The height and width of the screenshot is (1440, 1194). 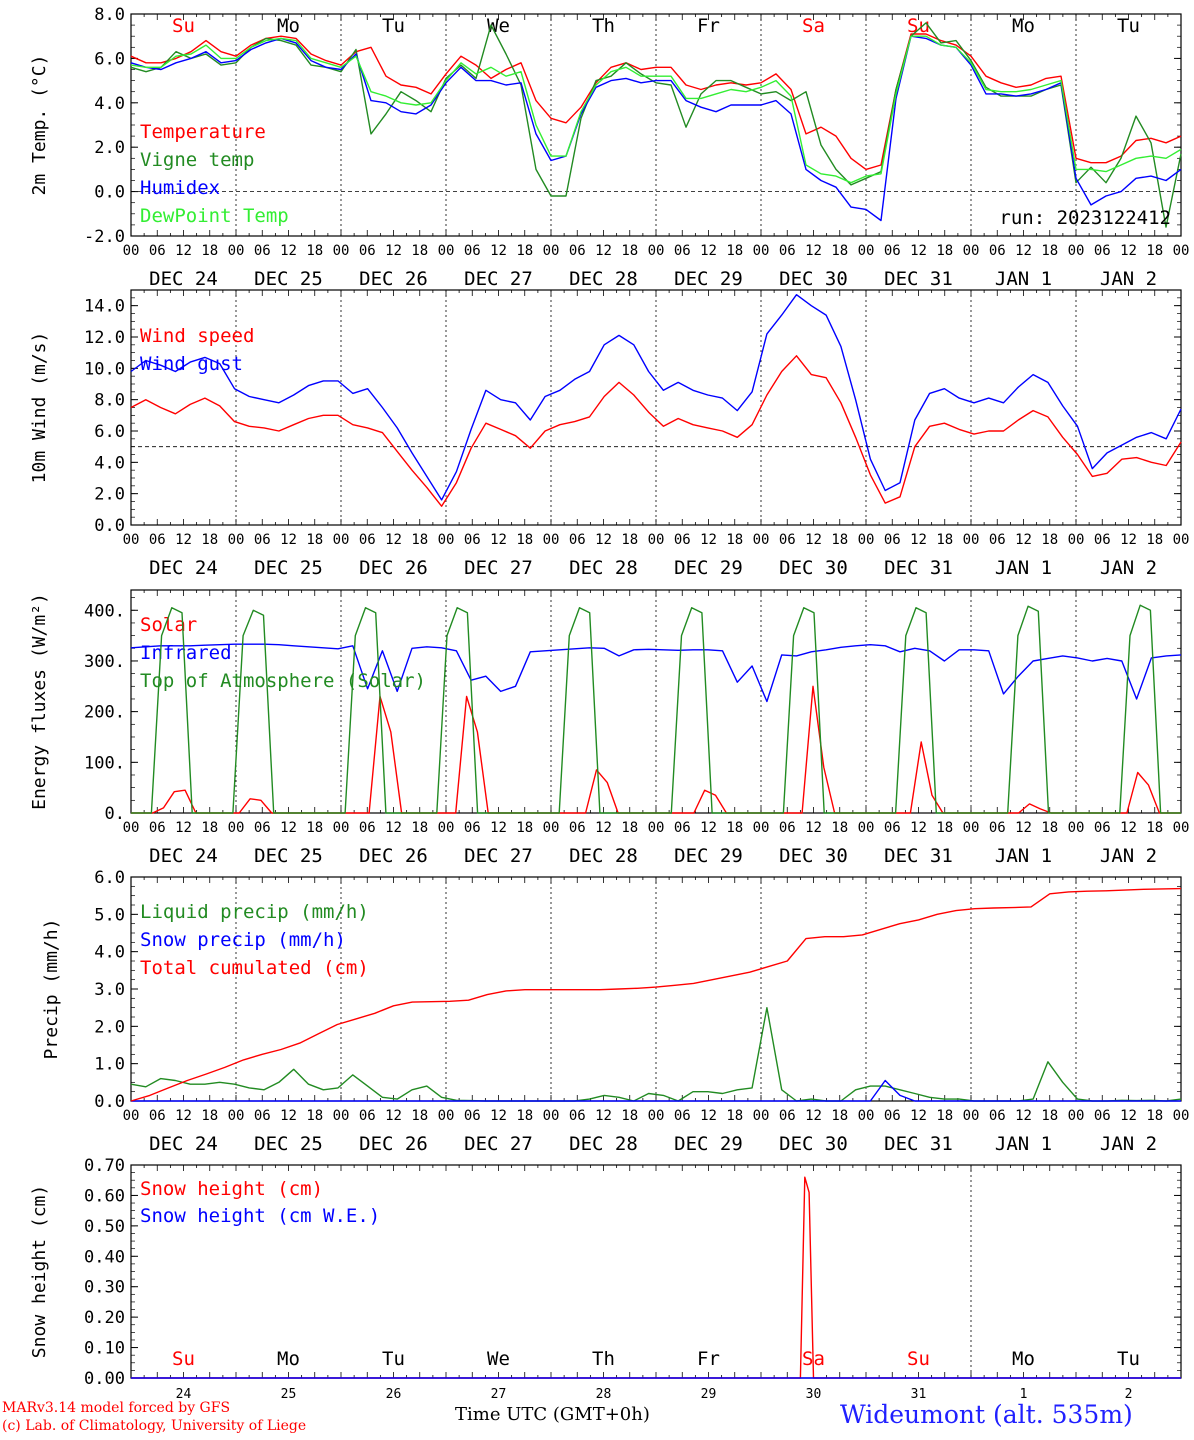 I want to click on panel-0-ytick-label: 6.0, so click(x=109, y=59).